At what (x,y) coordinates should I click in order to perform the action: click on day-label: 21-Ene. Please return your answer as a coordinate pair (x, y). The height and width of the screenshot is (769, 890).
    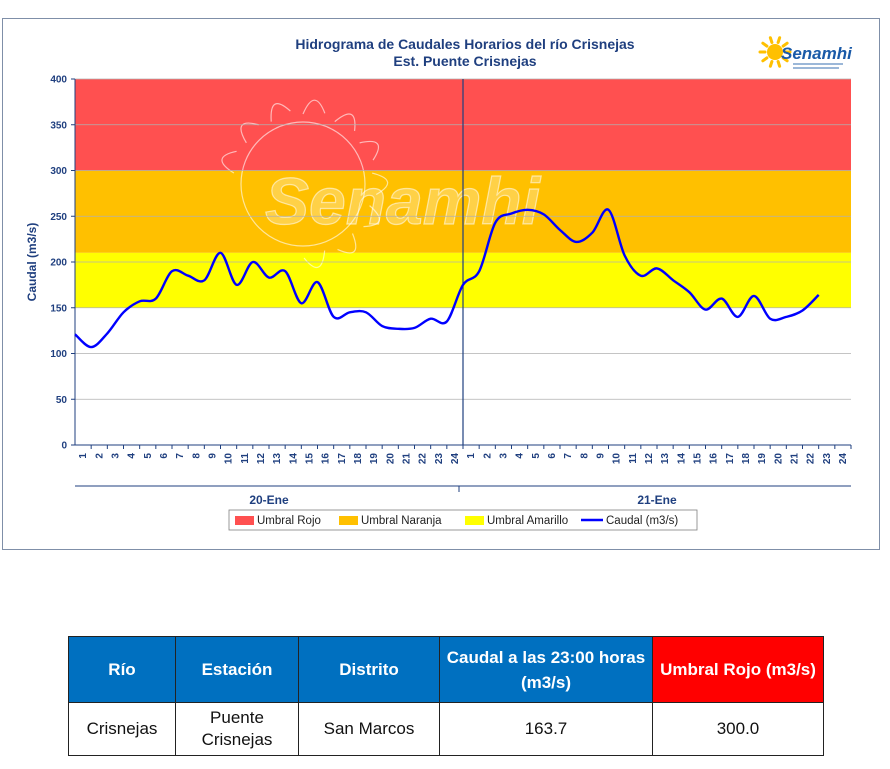
    Looking at the image, I should click on (657, 500).